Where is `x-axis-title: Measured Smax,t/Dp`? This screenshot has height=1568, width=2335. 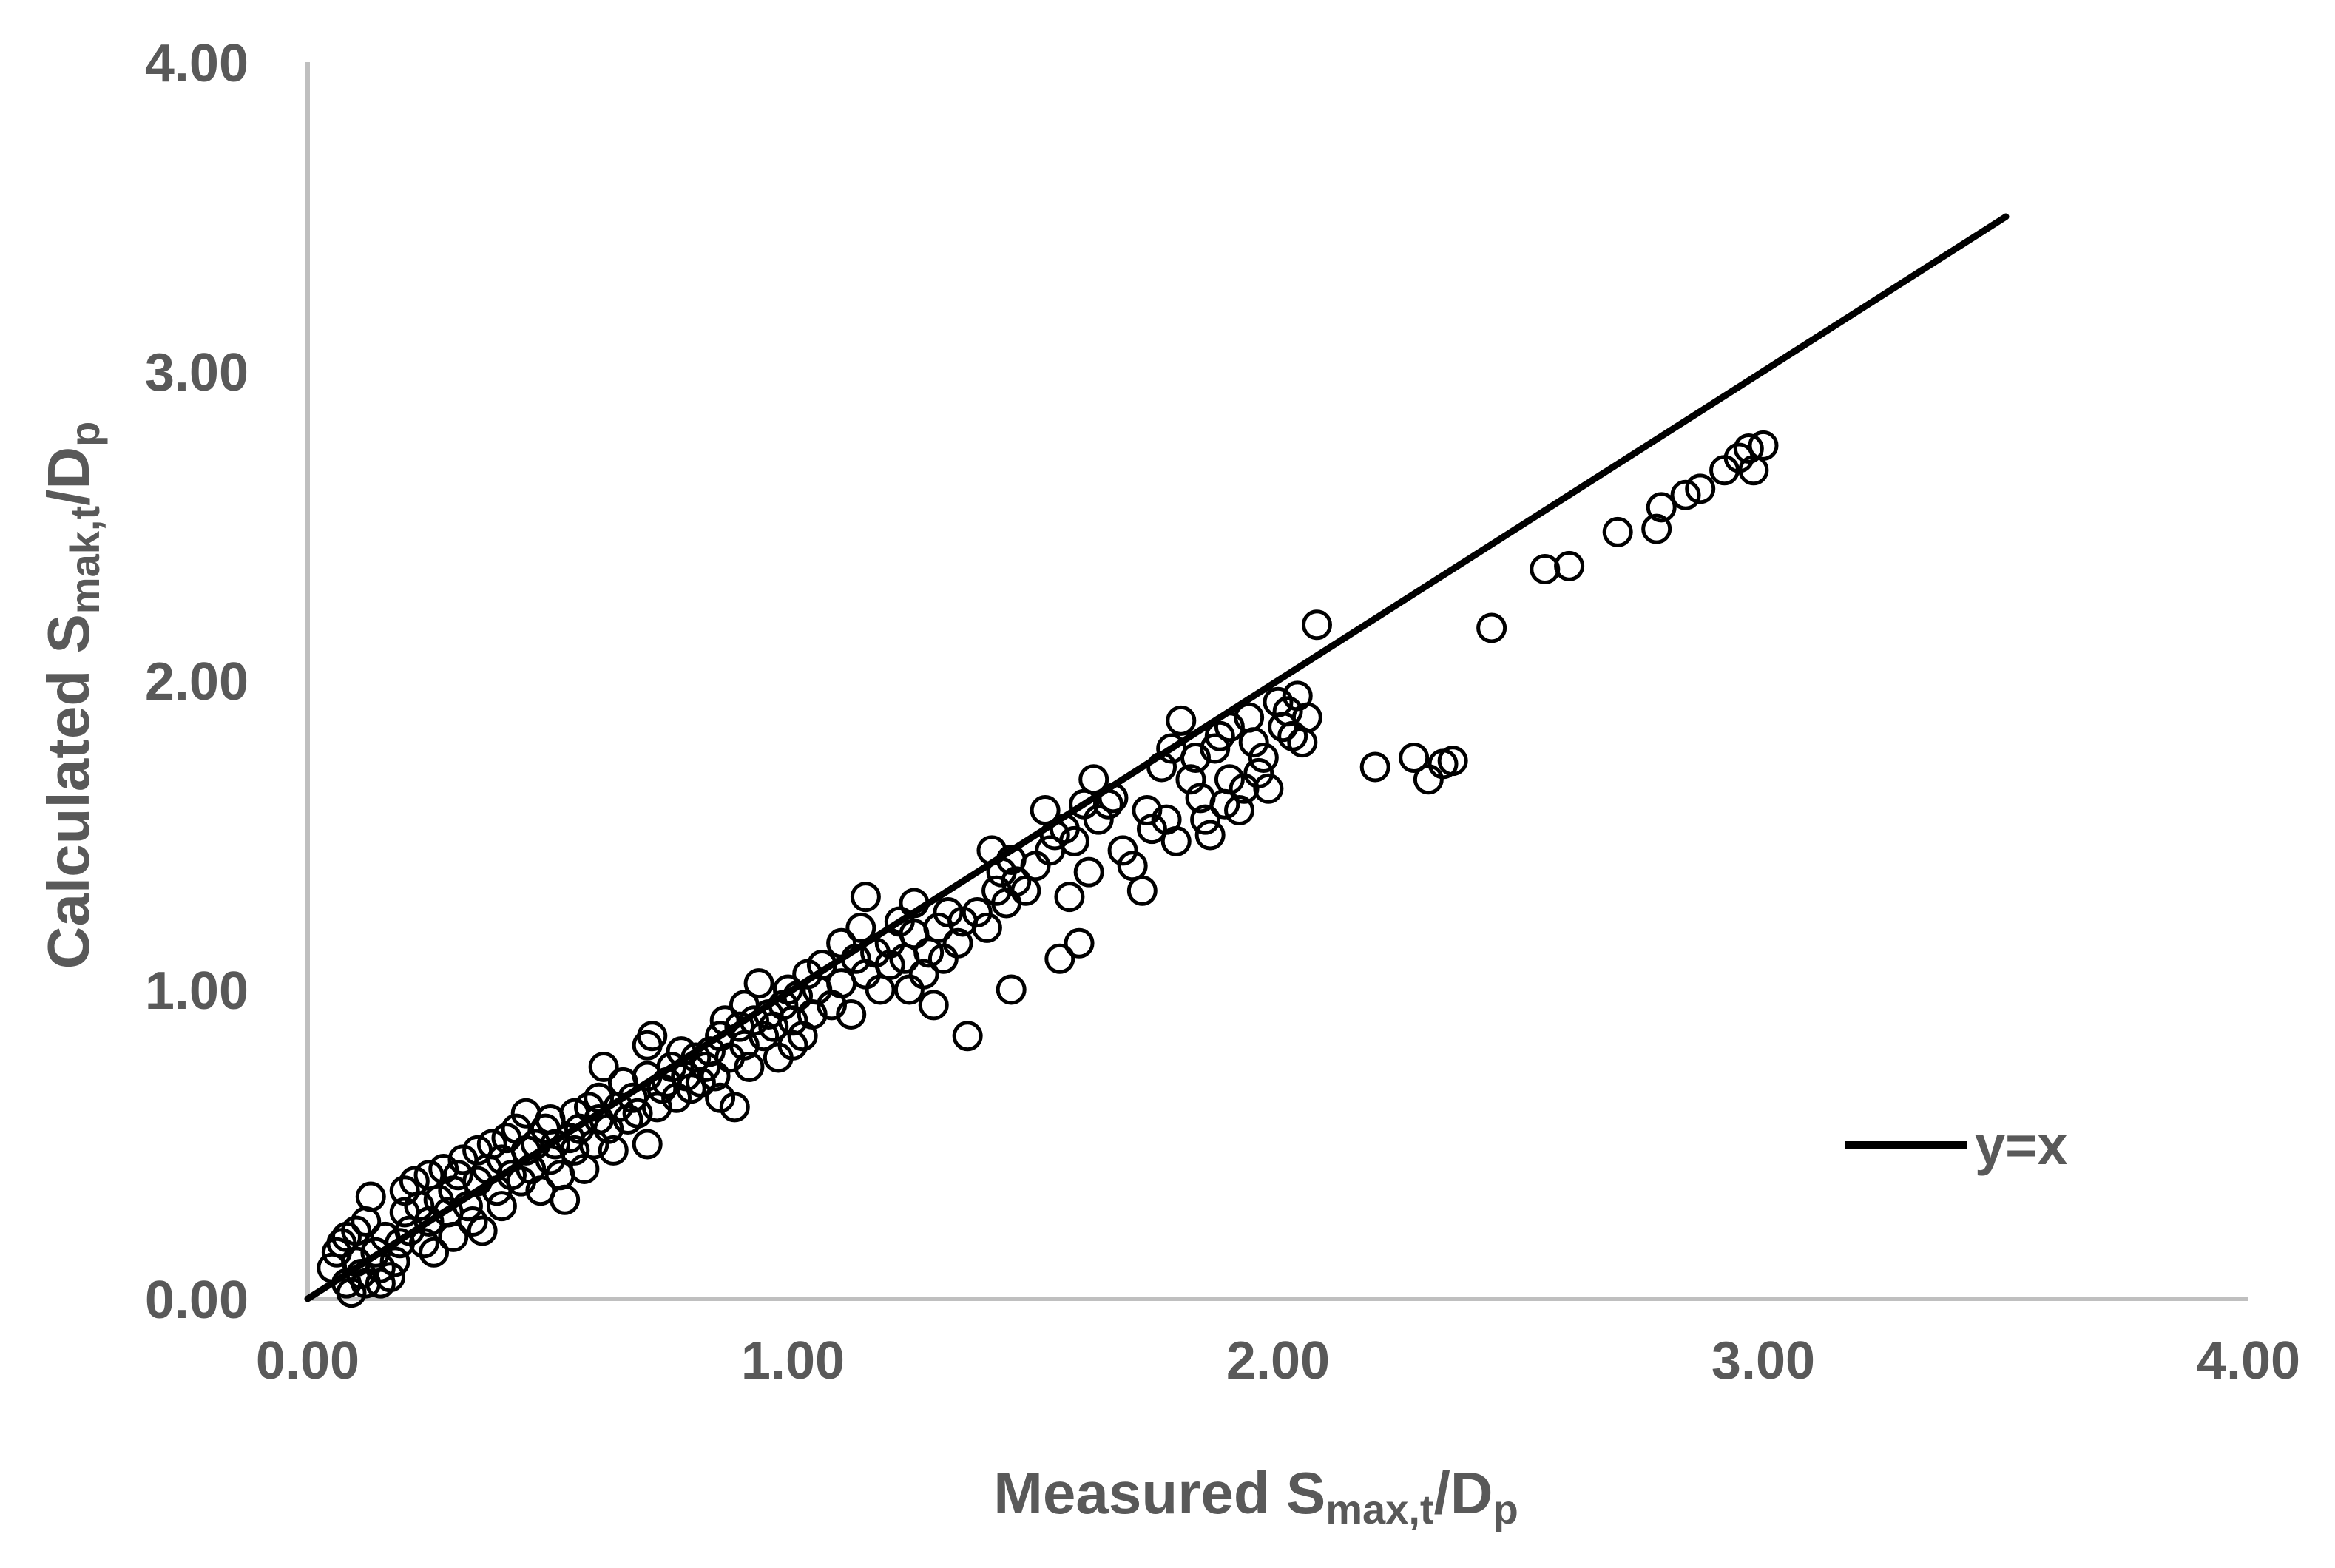 x-axis-title: Measured Smax,t/Dp is located at coordinates (1255, 1496).